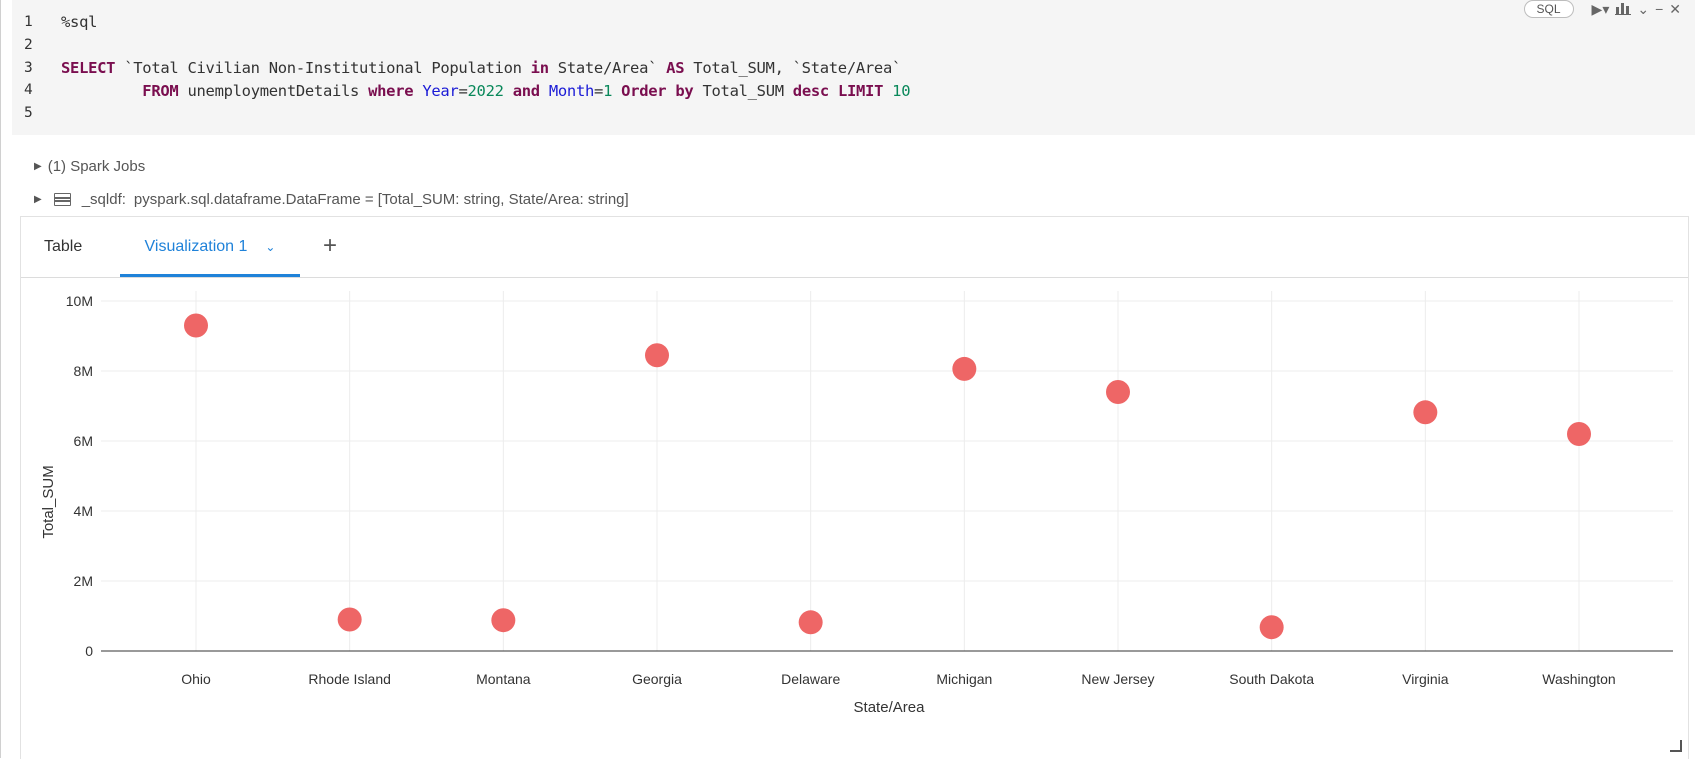  Describe the element at coordinates (1623, 9) in the screenshot. I see `chart-icon` at that location.